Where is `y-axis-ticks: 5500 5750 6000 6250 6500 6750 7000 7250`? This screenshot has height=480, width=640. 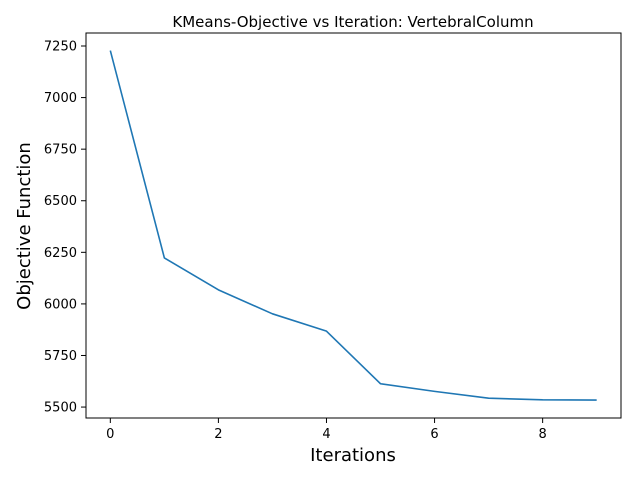
y-axis-ticks: 5500 5750 6000 6250 6500 6750 7000 7250 is located at coordinates (65, 227).